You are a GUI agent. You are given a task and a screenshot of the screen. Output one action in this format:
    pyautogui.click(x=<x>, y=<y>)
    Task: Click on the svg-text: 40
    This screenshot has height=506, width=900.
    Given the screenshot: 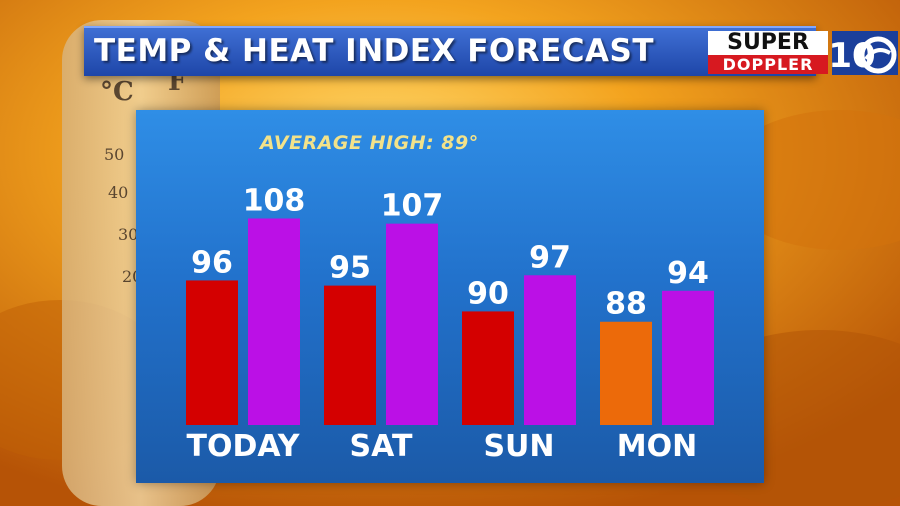 What is the action you would take?
    pyautogui.click(x=118, y=192)
    